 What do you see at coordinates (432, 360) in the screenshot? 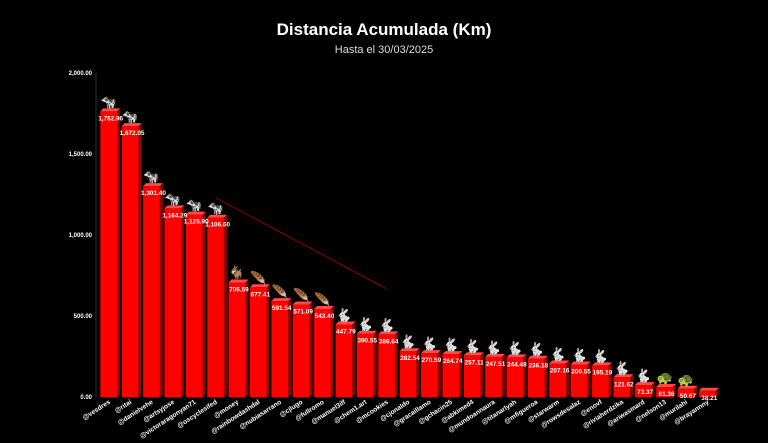
I see `data-label: 270.59` at bounding box center [432, 360].